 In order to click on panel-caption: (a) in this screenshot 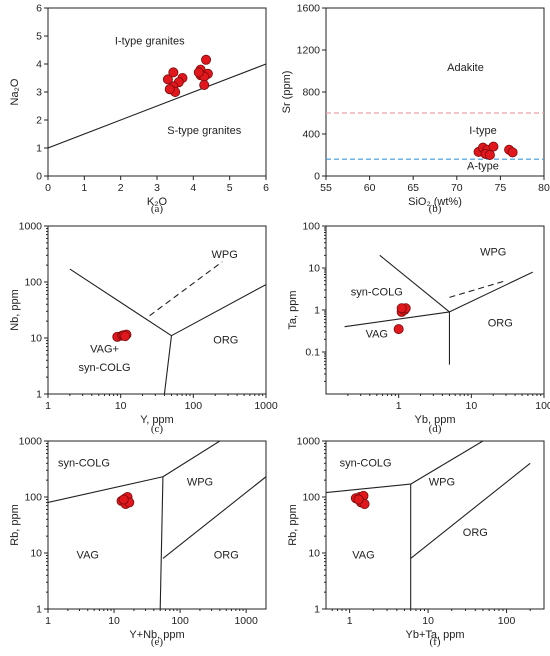, I will do `click(157, 209)`.